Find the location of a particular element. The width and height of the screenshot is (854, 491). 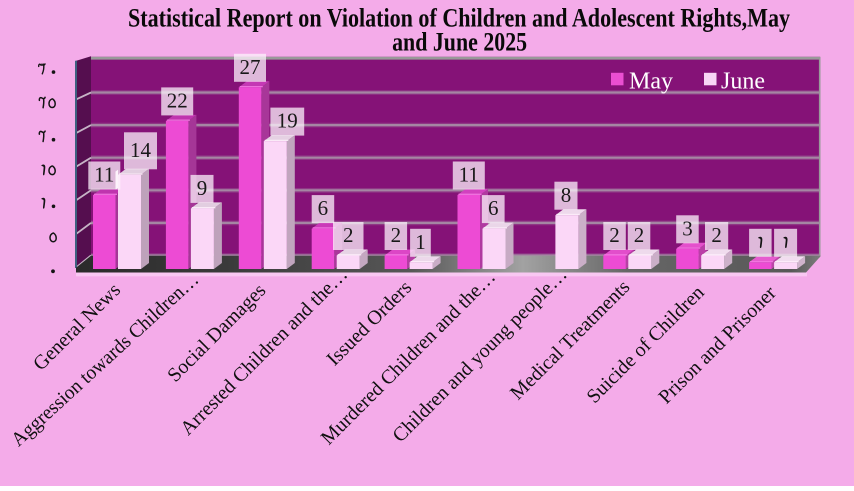

svg-text: 8 is located at coordinates (566, 195).